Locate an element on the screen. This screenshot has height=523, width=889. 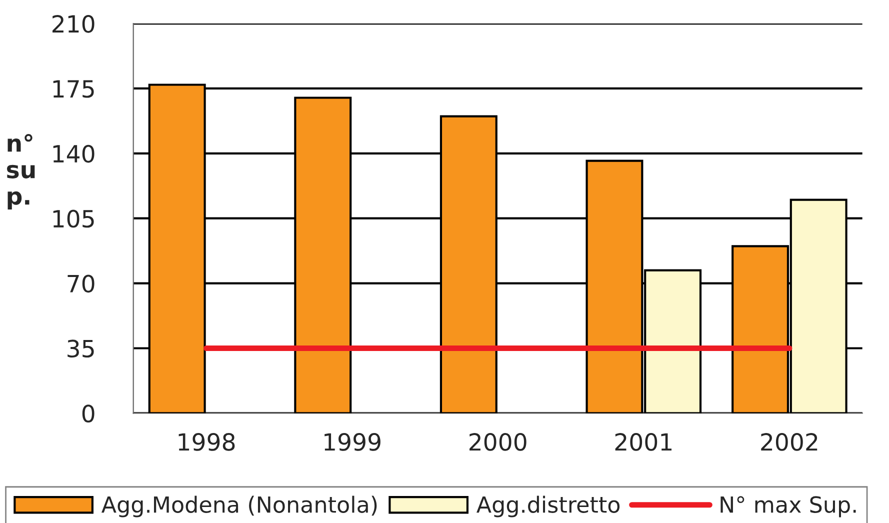
legend-label: Agg.Modena (Nonantola) is located at coordinates (239, 507).